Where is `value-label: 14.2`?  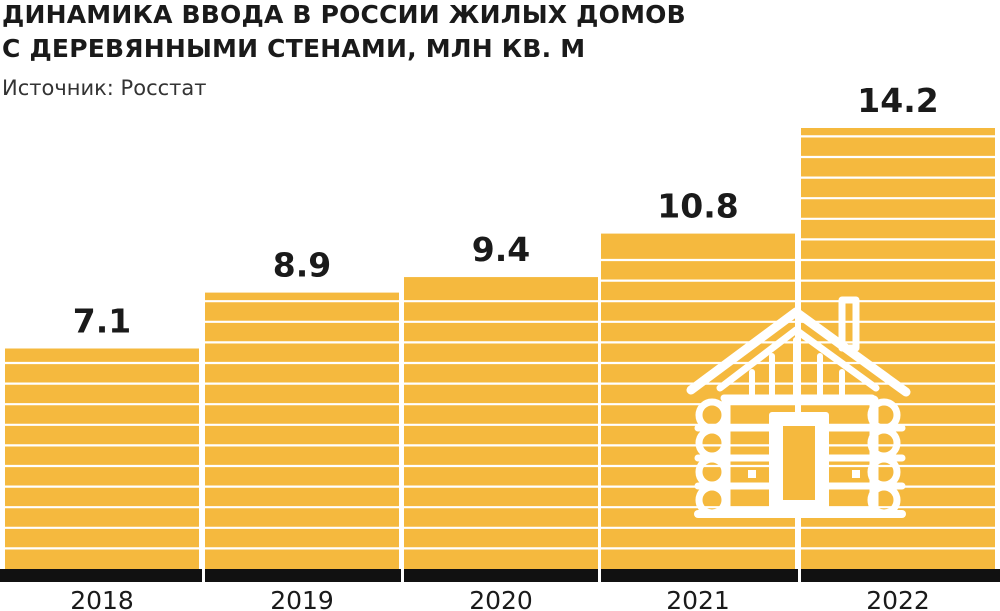 value-label: 14.2 is located at coordinates (897, 100).